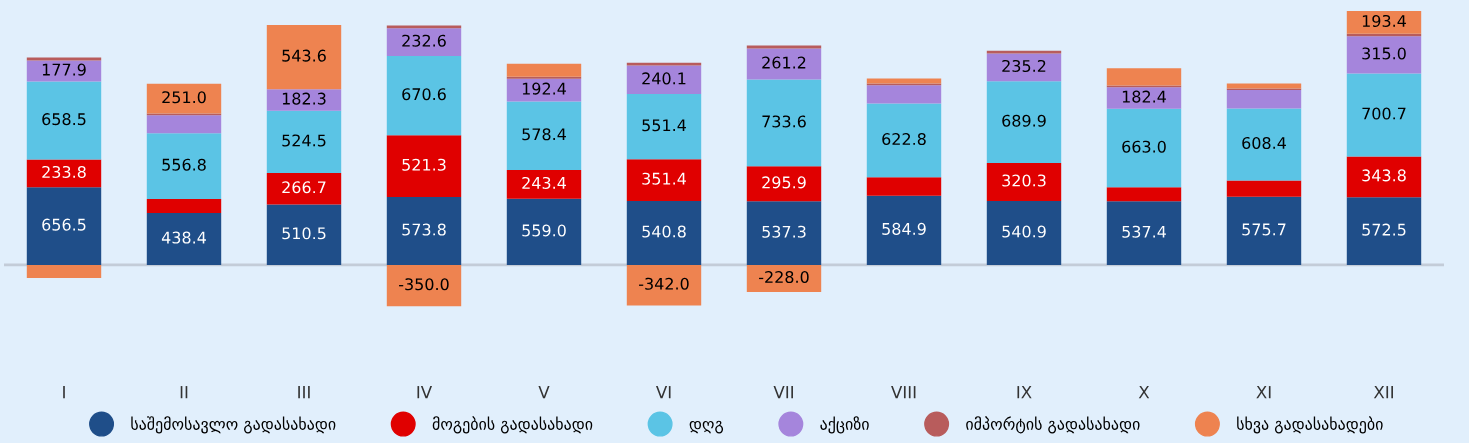  I want to click on data-label: 351.4, so click(664, 178).